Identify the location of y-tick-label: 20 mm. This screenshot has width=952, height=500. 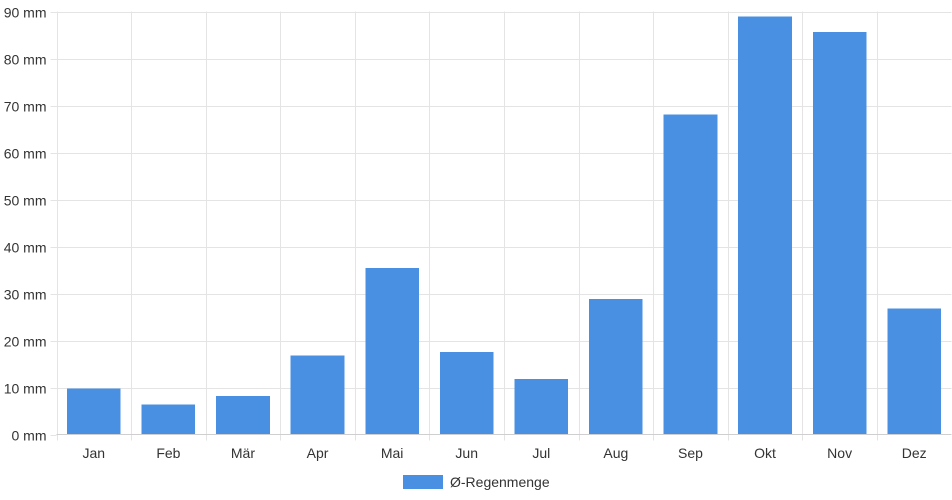
(25, 342).